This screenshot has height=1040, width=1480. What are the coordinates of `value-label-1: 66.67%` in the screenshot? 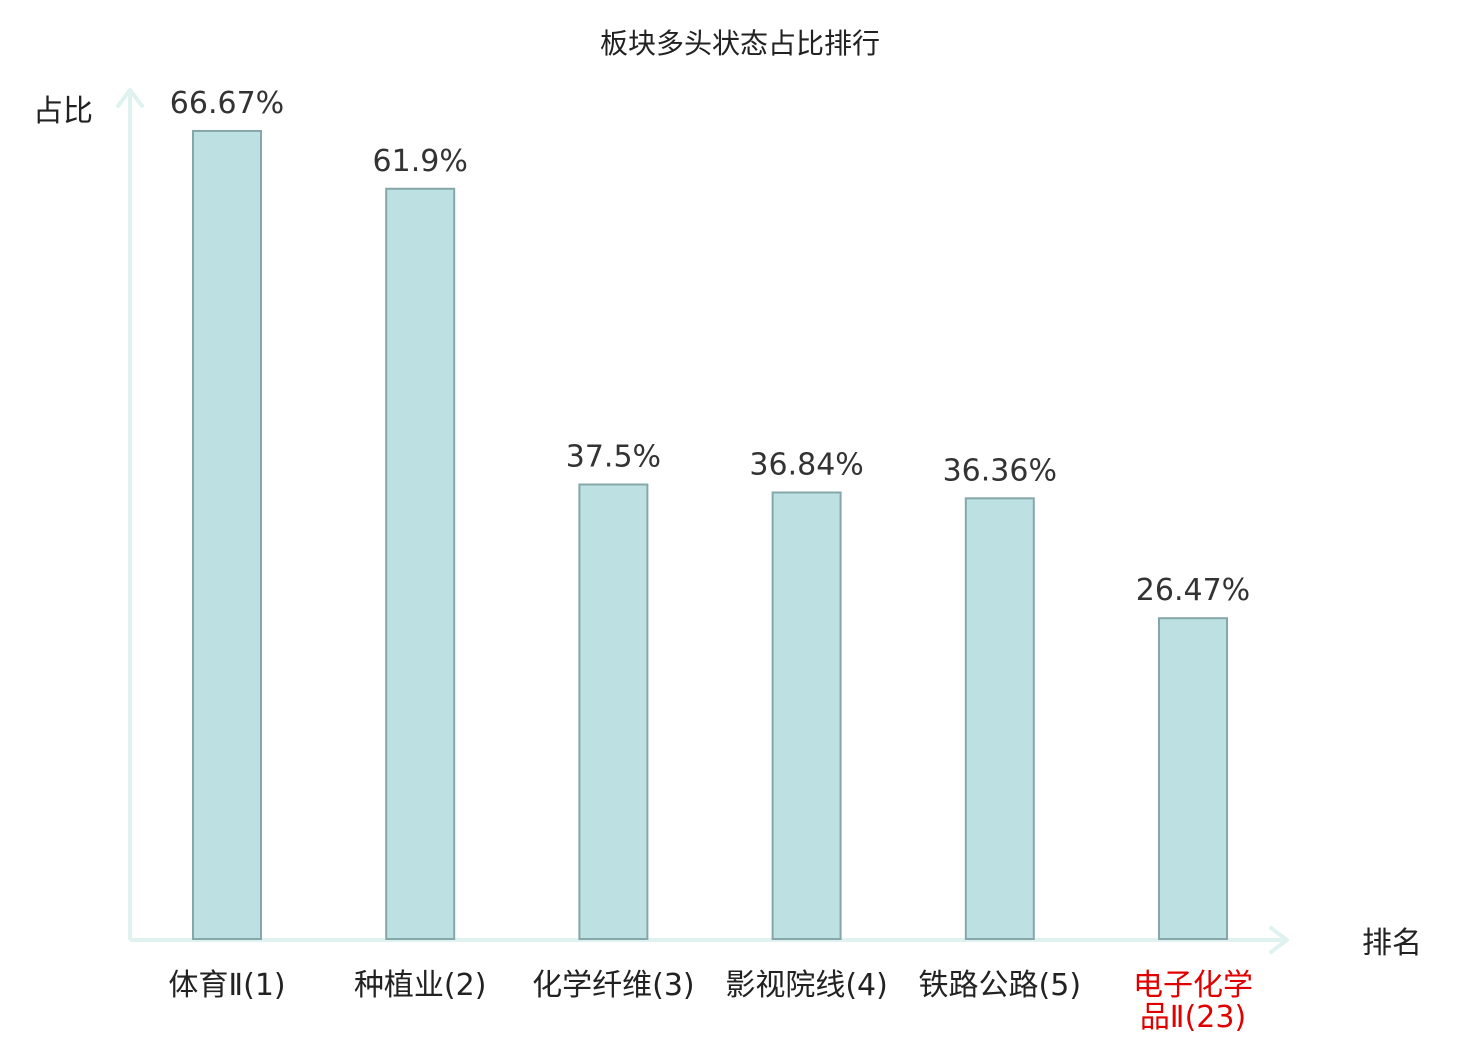 It's located at (227, 103).